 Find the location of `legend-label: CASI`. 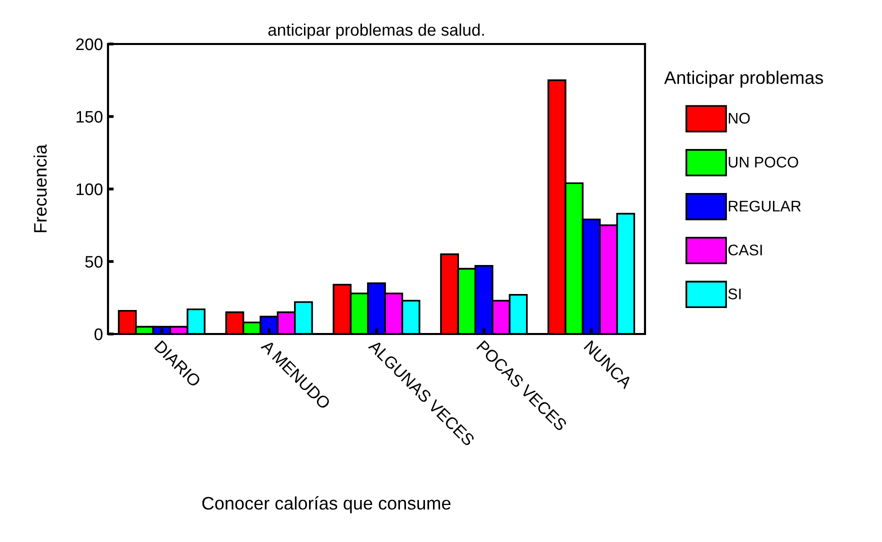

legend-label: CASI is located at coordinates (745, 250).